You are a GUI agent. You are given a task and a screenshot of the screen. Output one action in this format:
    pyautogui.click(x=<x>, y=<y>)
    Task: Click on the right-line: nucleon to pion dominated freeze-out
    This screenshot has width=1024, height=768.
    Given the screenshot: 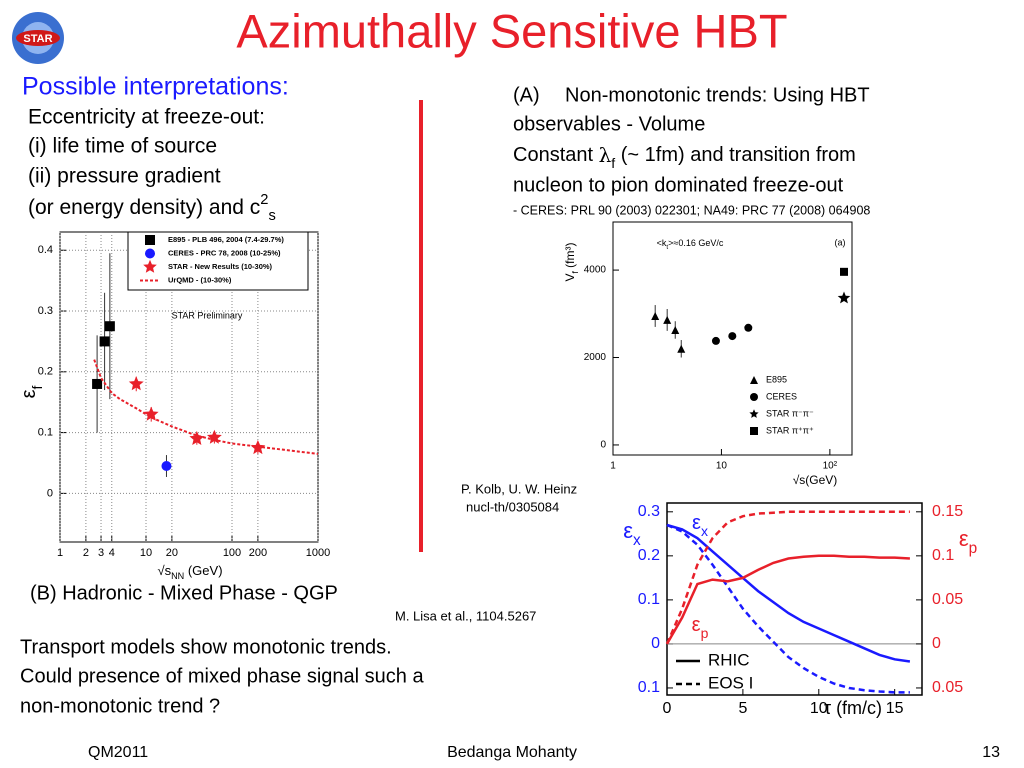 What is the action you would take?
    pyautogui.click(x=678, y=185)
    